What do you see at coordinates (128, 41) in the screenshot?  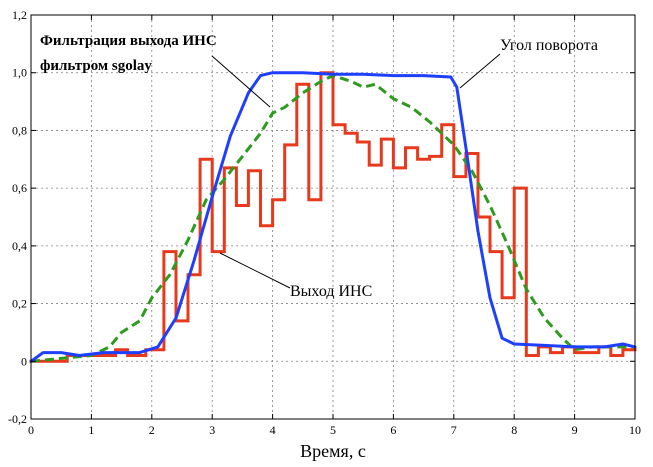 I see `annotation-filter-line1: Фильтрация выхода ИНС` at bounding box center [128, 41].